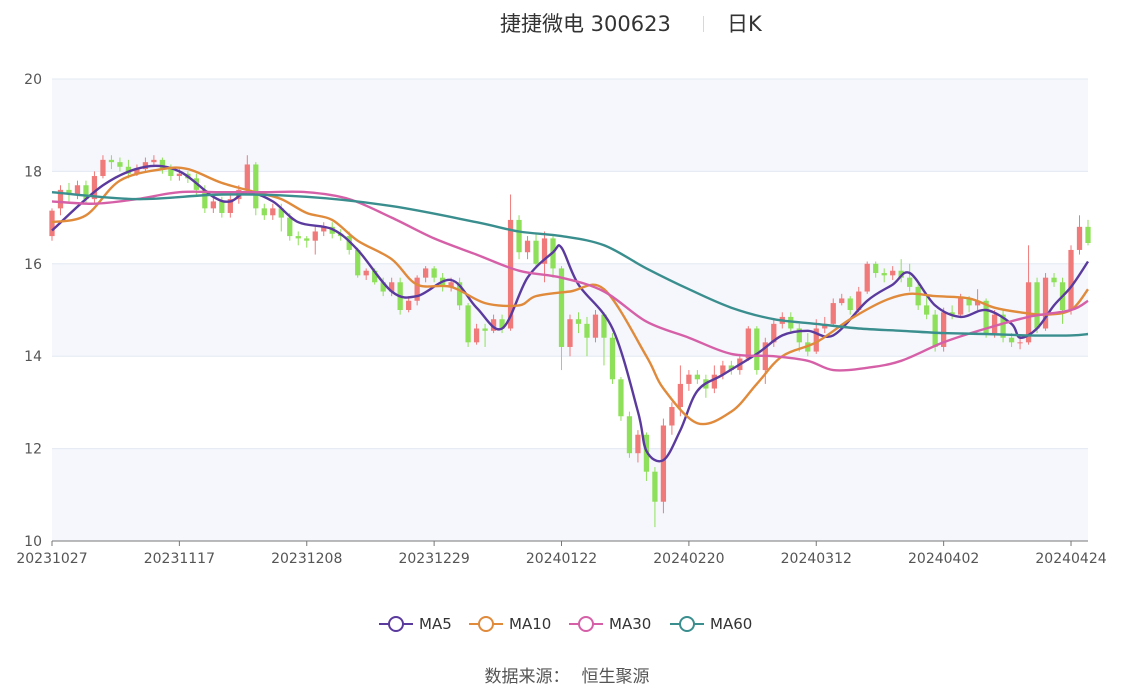  What do you see at coordinates (33, 172) in the screenshot?
I see `y-tick-label: 18` at bounding box center [33, 172].